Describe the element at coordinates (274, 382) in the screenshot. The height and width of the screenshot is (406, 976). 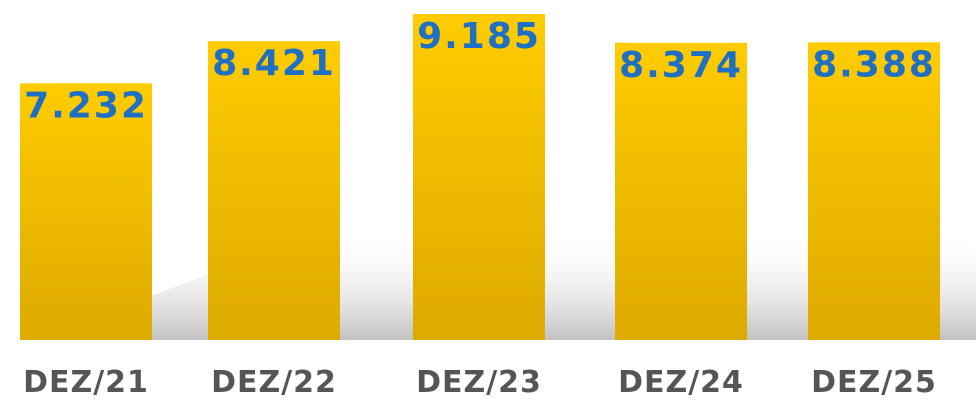
I see `x-tick-label: DEZ/22` at that location.